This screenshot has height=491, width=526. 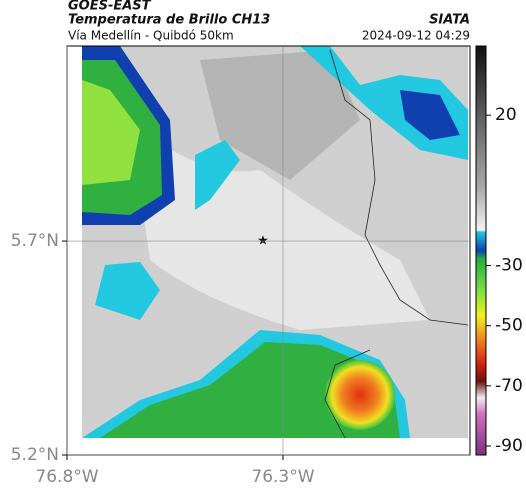 I want to click on y-tick-label: 5.7°N, so click(x=35, y=241).